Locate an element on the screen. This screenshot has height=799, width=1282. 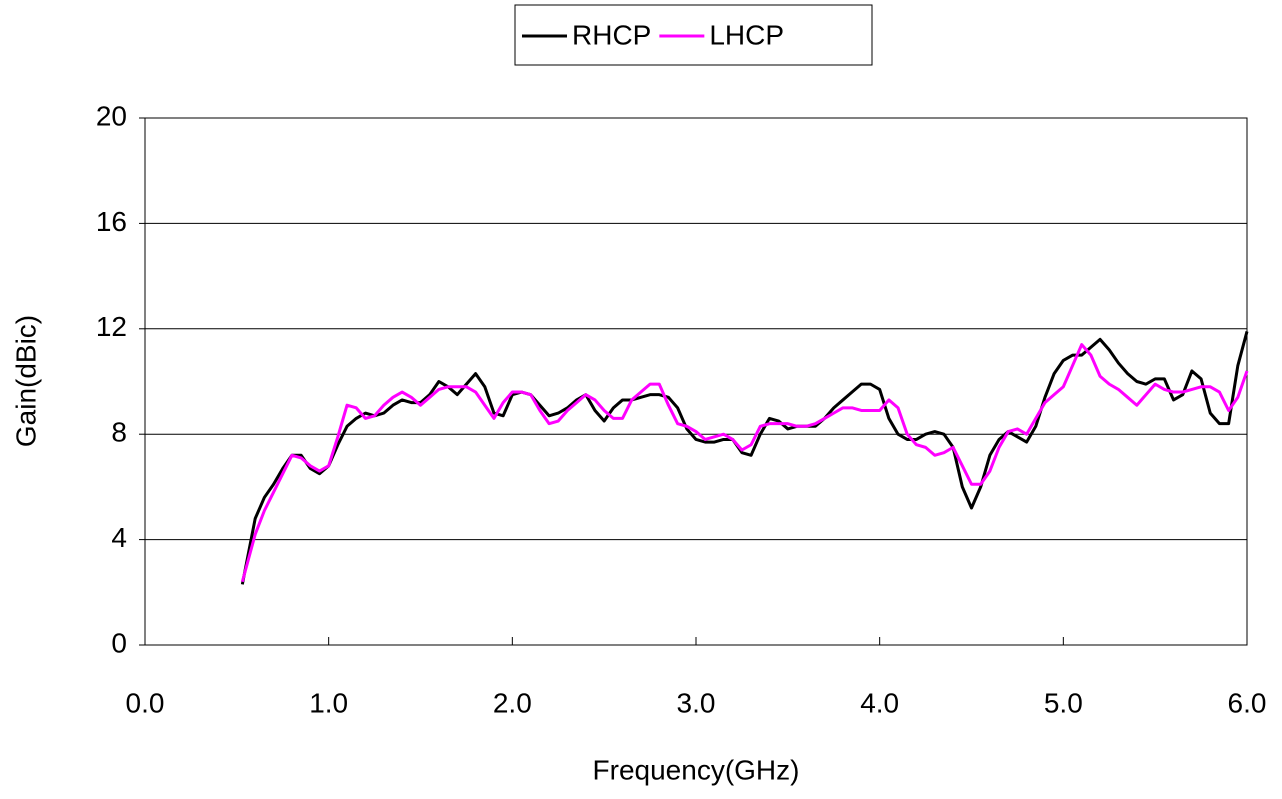
y-tick-label: 12 is located at coordinates (111, 326).